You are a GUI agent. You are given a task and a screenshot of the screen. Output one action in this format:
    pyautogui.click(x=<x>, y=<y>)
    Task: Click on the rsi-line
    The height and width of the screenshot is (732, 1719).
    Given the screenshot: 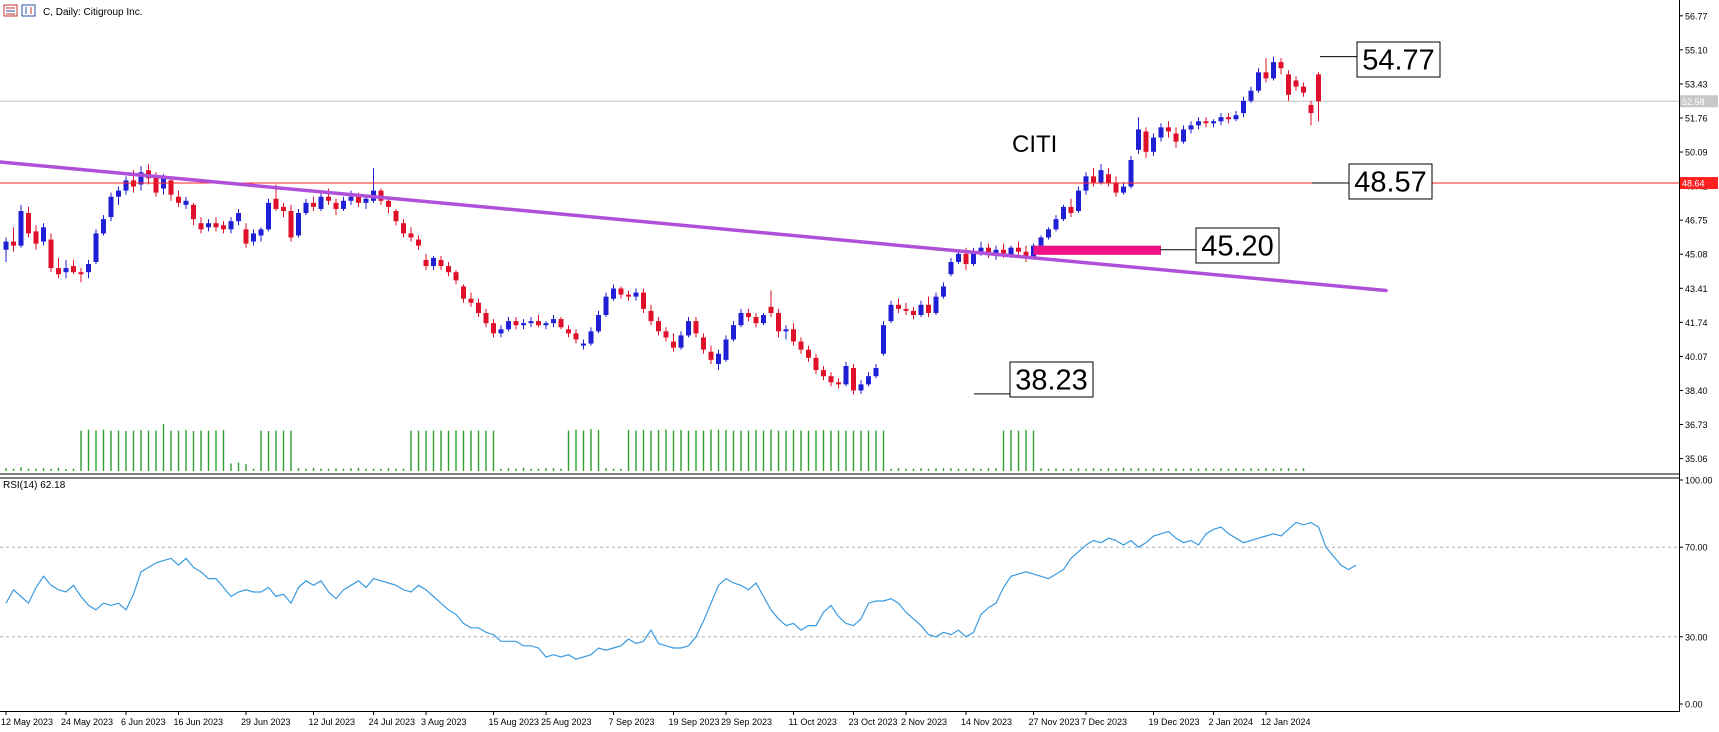 What is the action you would take?
    pyautogui.click(x=681, y=590)
    